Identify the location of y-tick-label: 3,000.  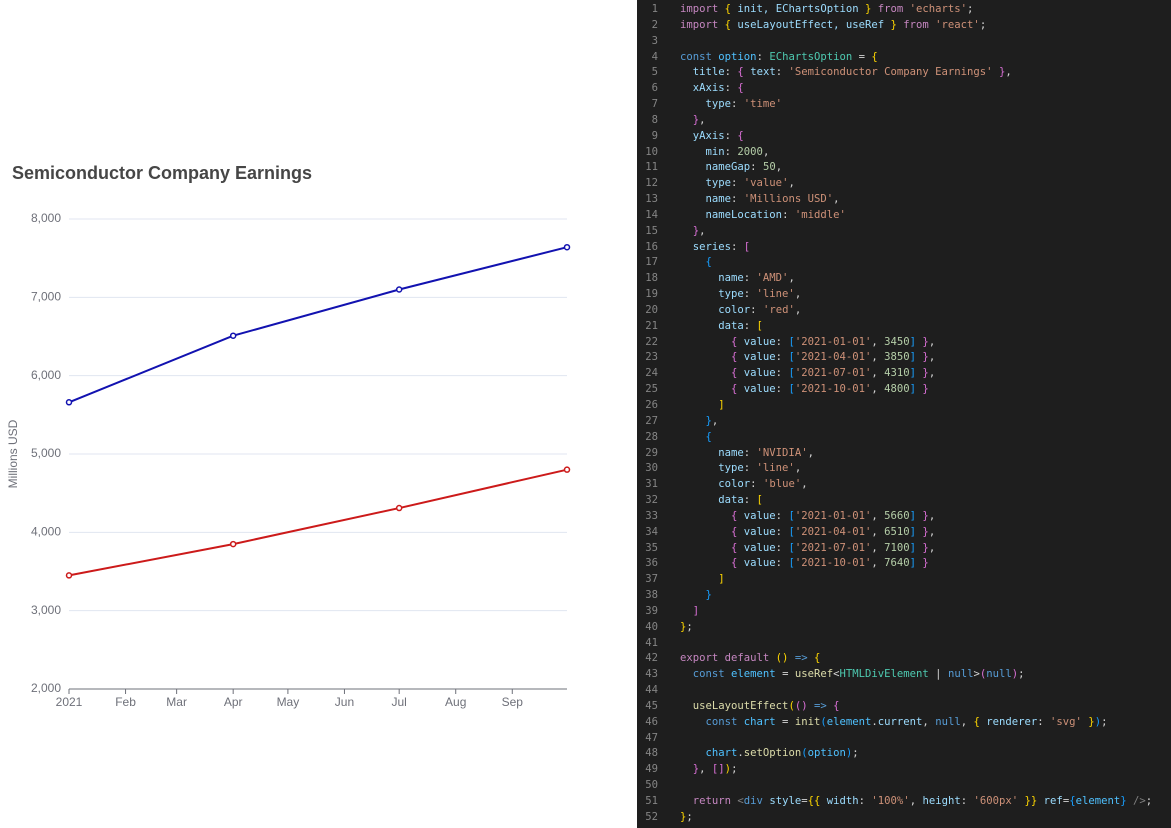
(46, 610).